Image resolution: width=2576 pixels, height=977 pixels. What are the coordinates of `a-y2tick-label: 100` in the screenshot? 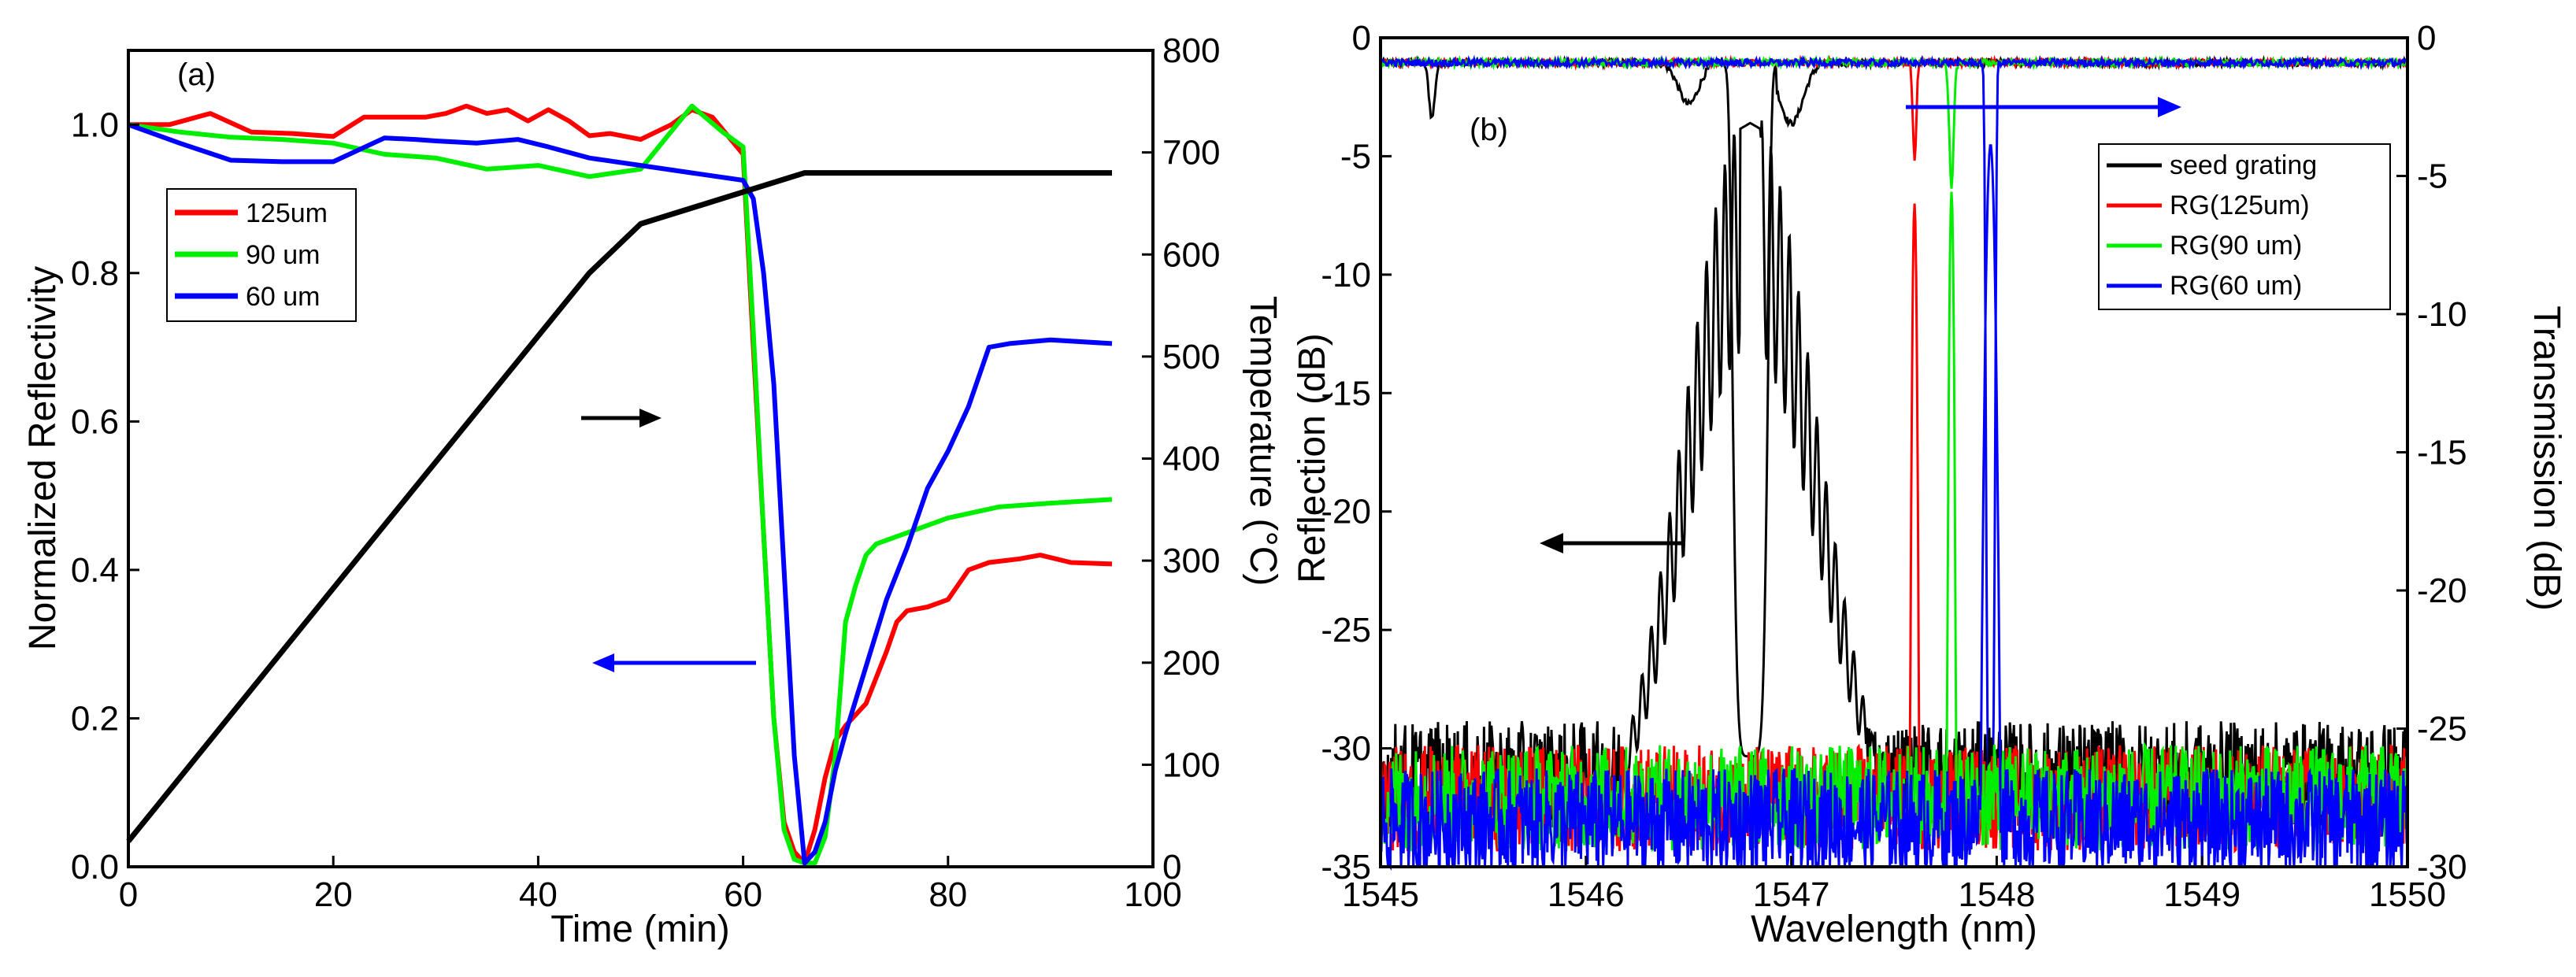 It's located at (1191, 765).